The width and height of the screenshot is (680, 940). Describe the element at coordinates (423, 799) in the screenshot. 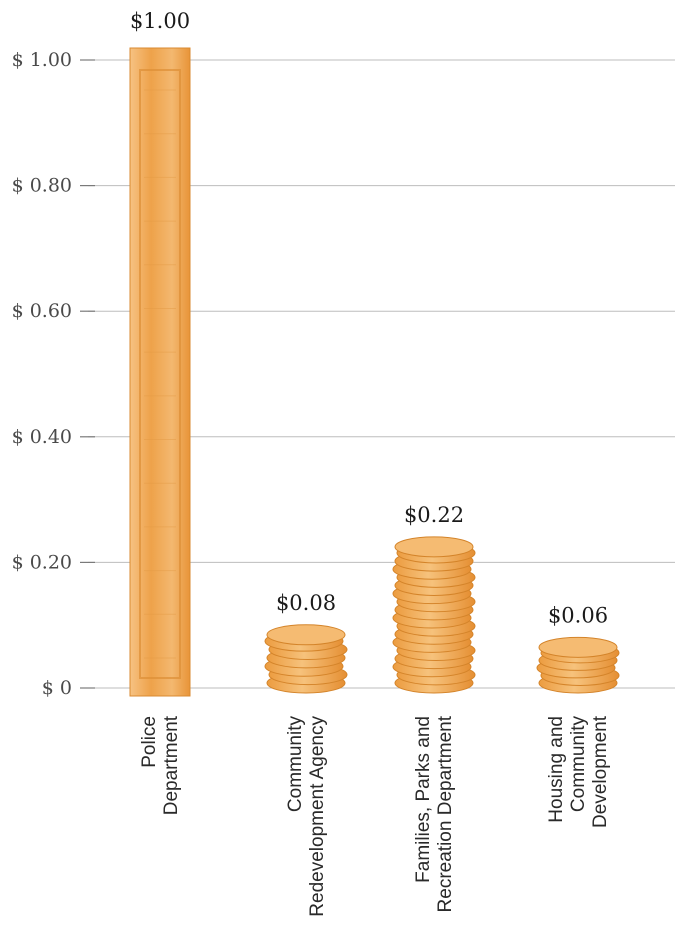

I see `category-label: Families, Parks and` at that location.